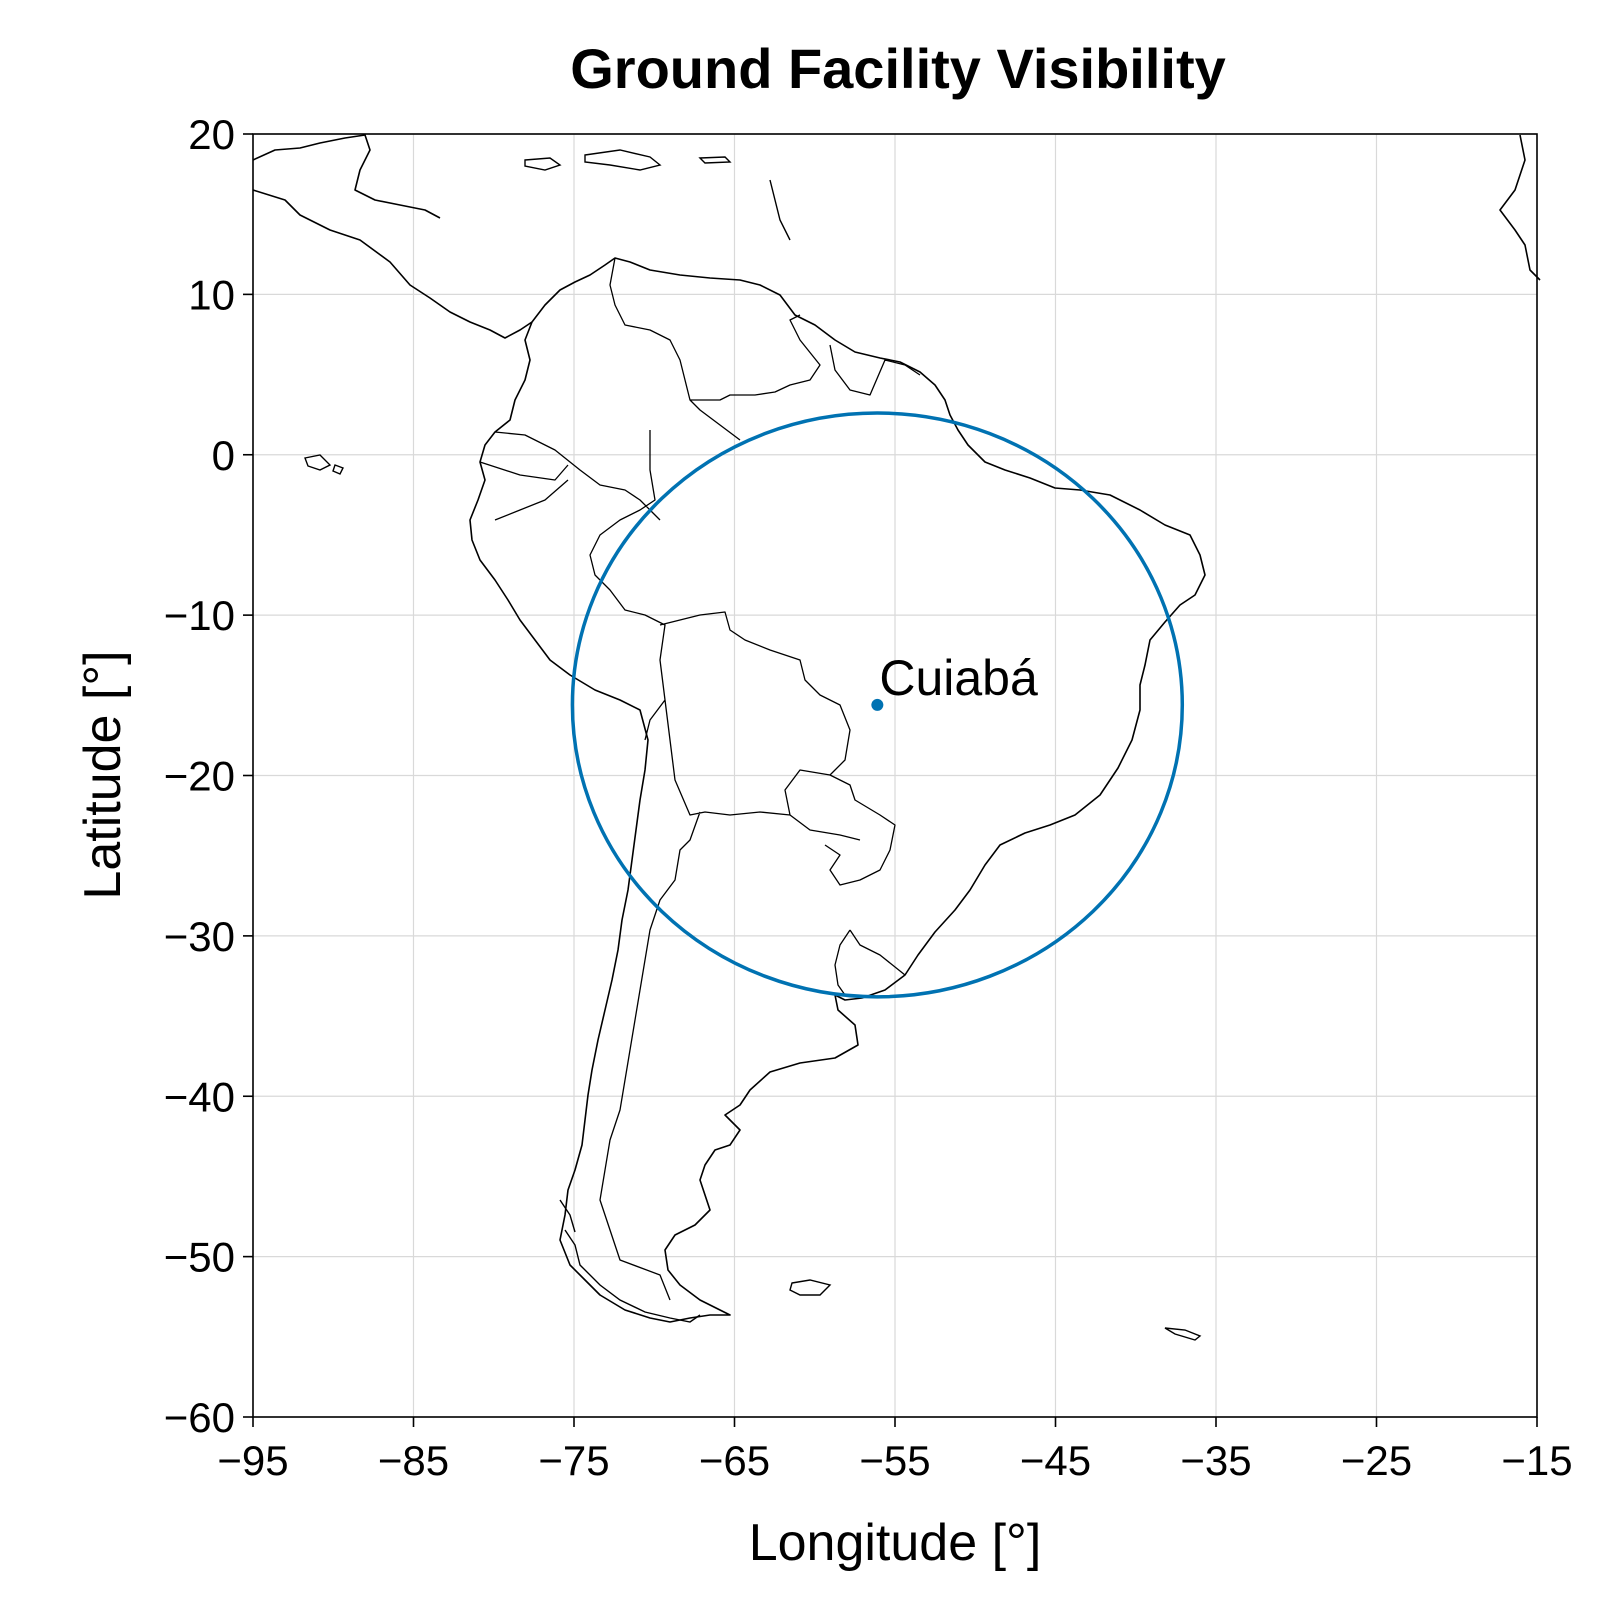 The image size is (1600, 1605). I want to click on x-tick-label: −95, so click(252, 1460).